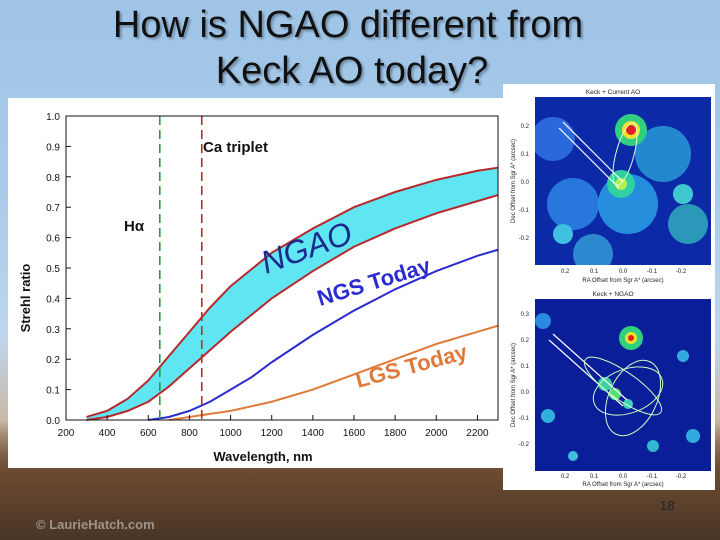  Describe the element at coordinates (53, 360) in the screenshot. I see `y-tick-label: 0.2` at that location.